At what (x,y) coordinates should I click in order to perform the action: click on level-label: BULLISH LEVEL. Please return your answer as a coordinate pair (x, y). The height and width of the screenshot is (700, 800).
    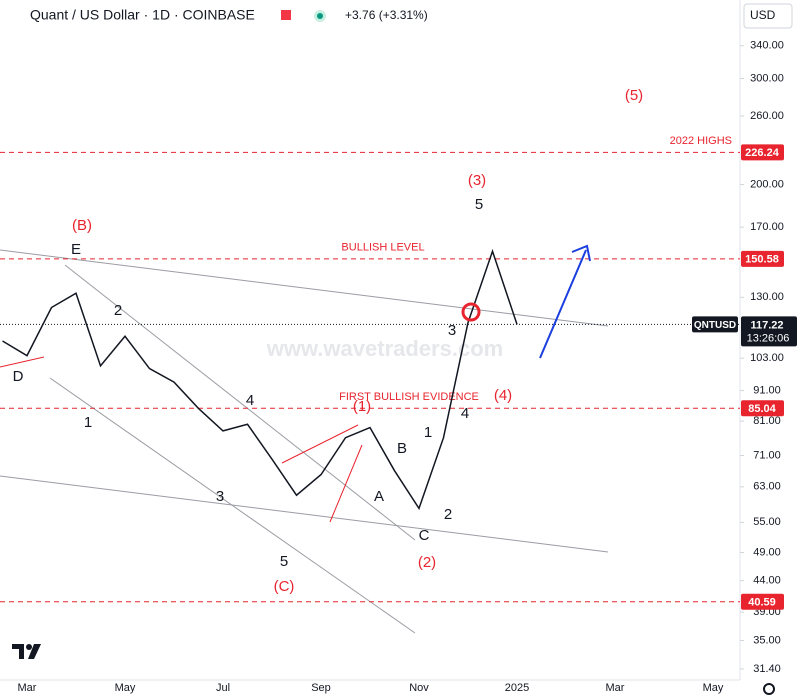
    Looking at the image, I should click on (382, 248).